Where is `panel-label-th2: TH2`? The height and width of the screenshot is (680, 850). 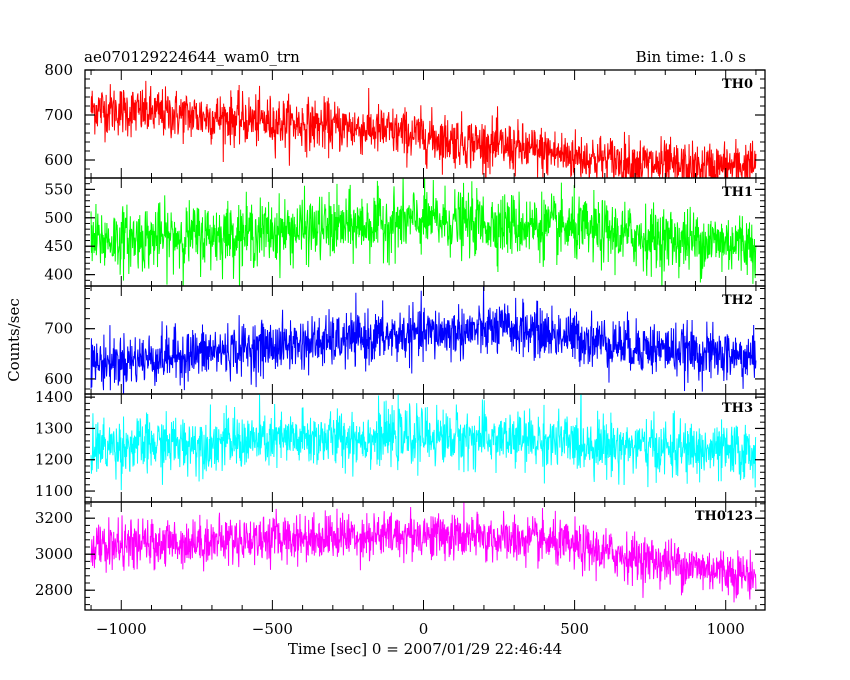 panel-label-th2: TH2 is located at coordinates (737, 300).